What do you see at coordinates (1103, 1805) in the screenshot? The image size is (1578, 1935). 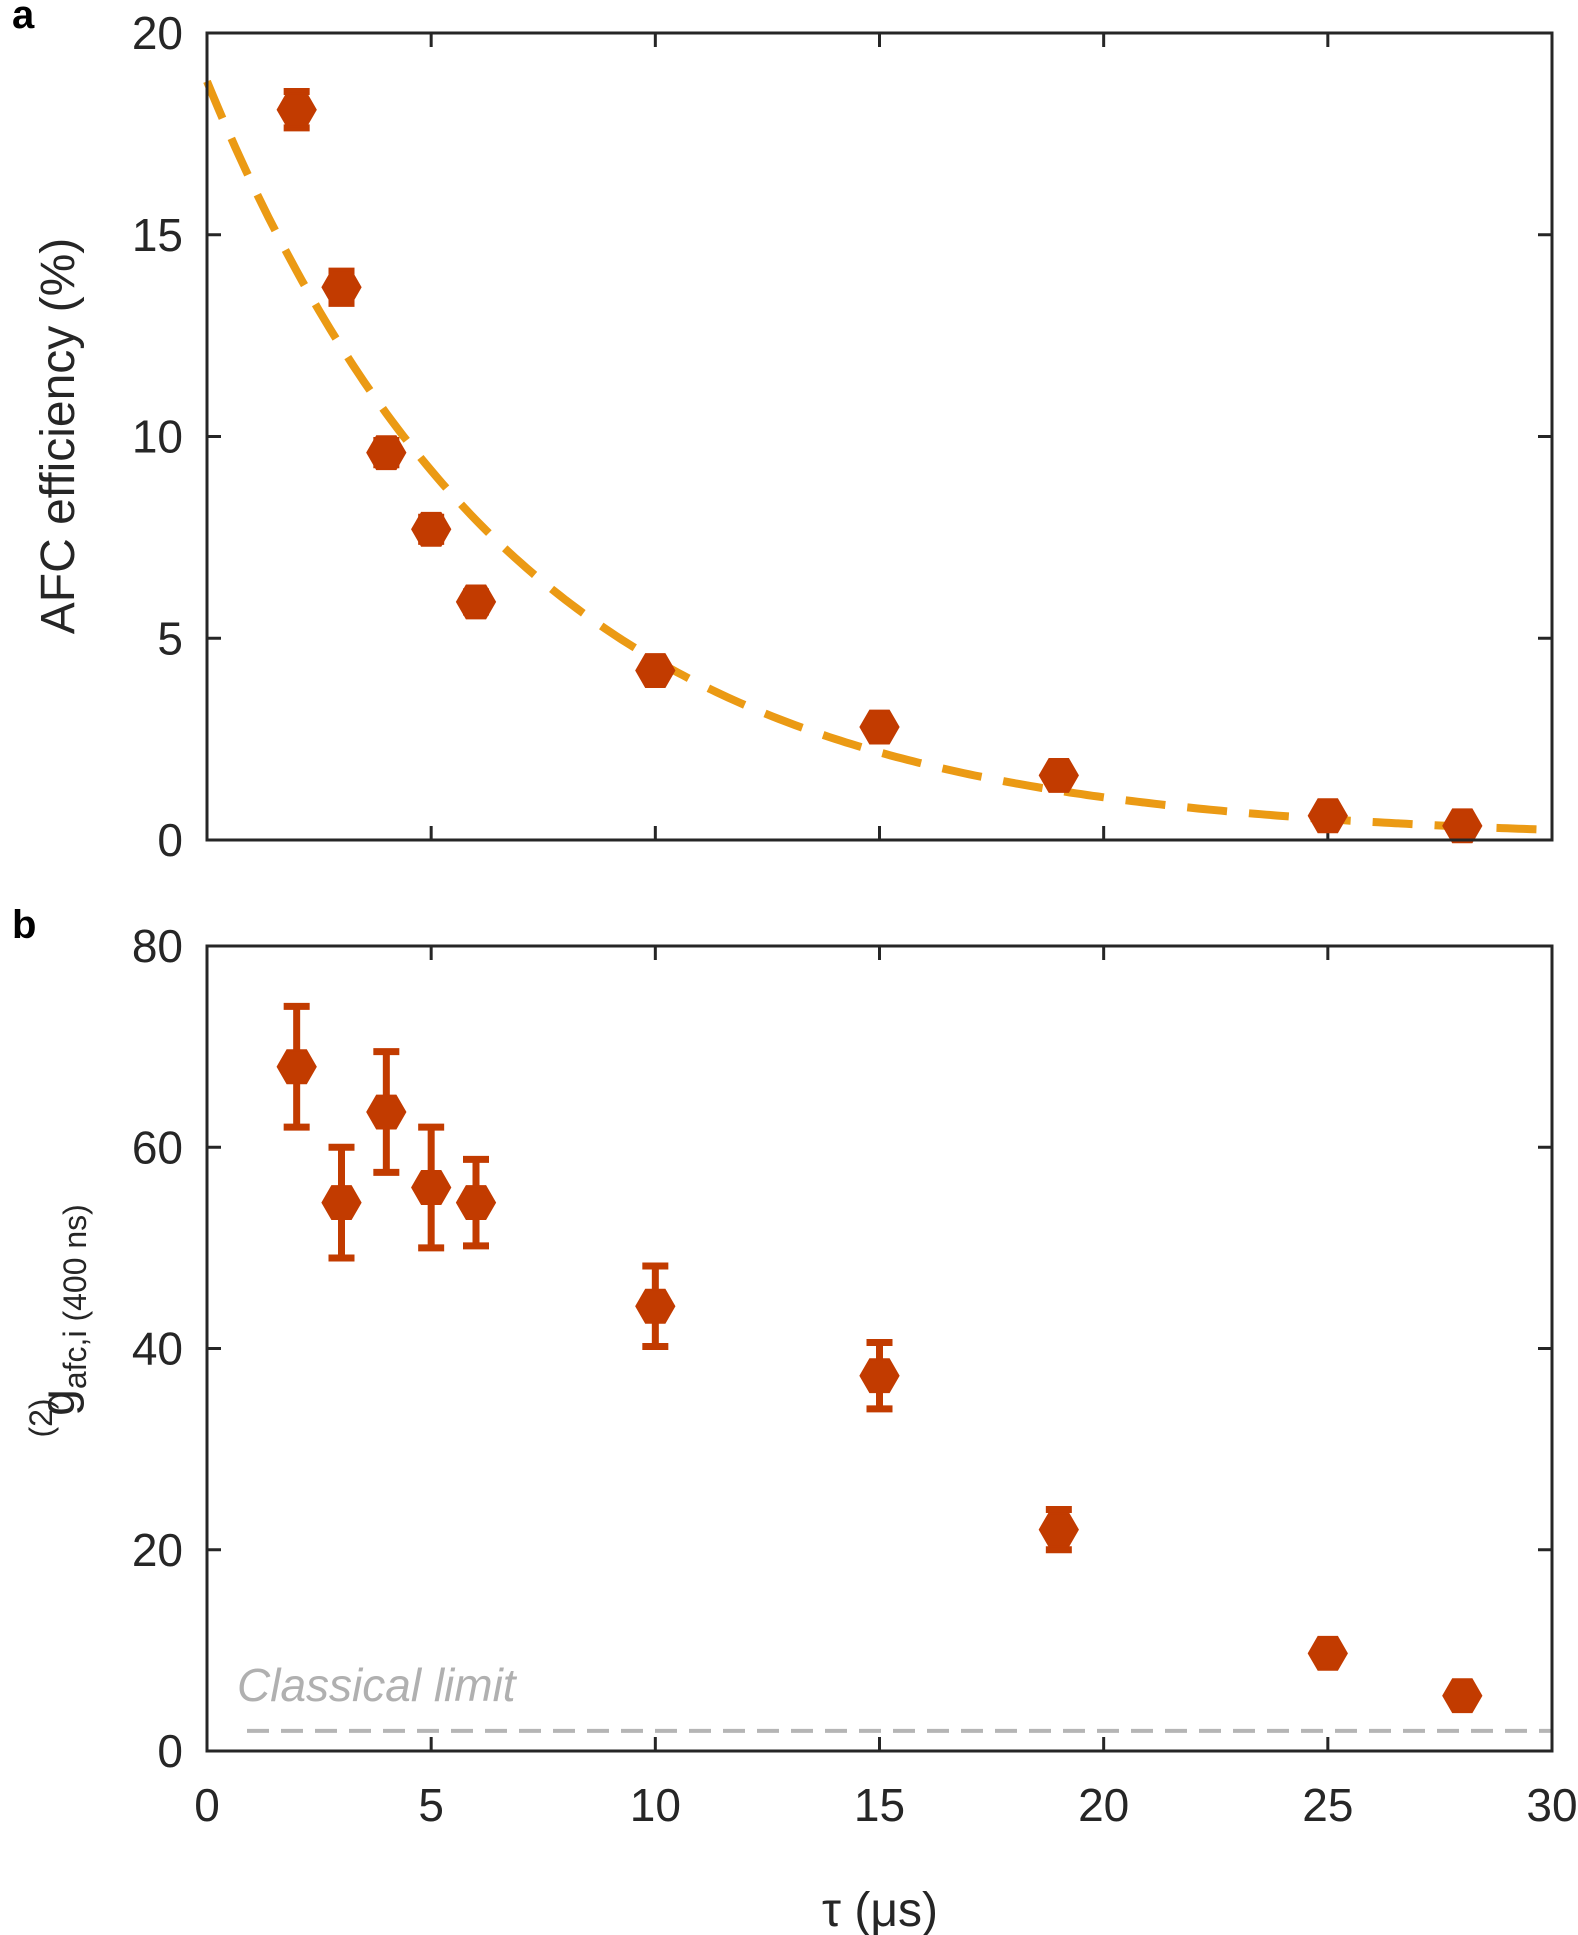 I see `x-tick-label: 20` at bounding box center [1103, 1805].